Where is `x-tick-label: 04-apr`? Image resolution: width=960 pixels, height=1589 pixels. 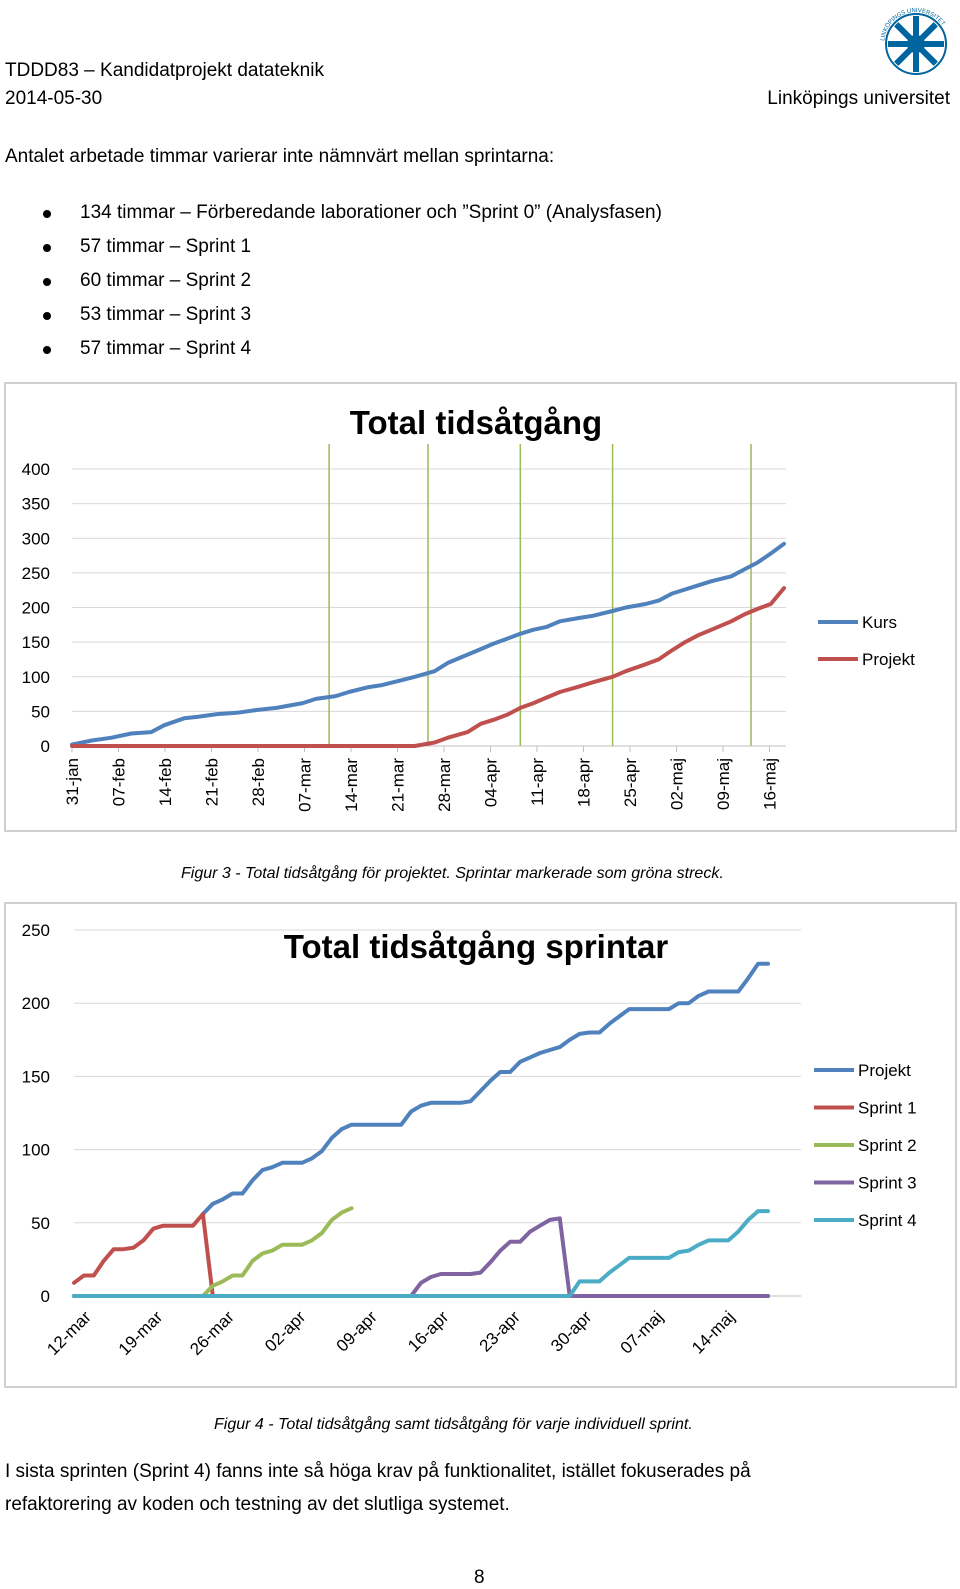 x-tick-label: 04-apr is located at coordinates (491, 782).